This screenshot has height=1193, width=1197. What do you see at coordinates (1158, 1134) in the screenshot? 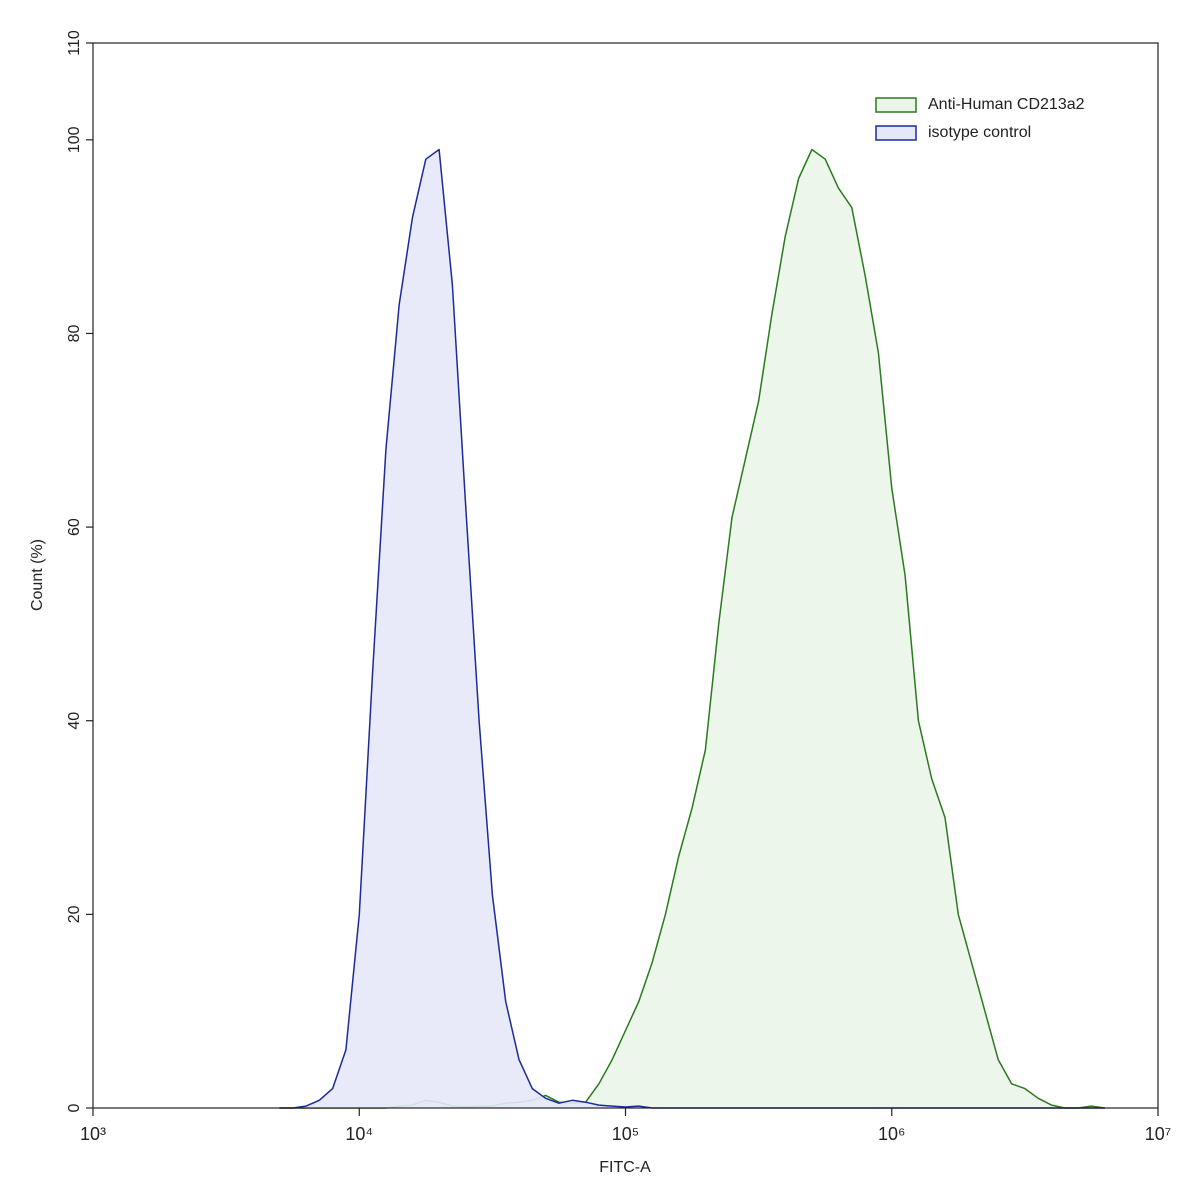
I see `x-tick-label: 10⁷` at bounding box center [1158, 1134].